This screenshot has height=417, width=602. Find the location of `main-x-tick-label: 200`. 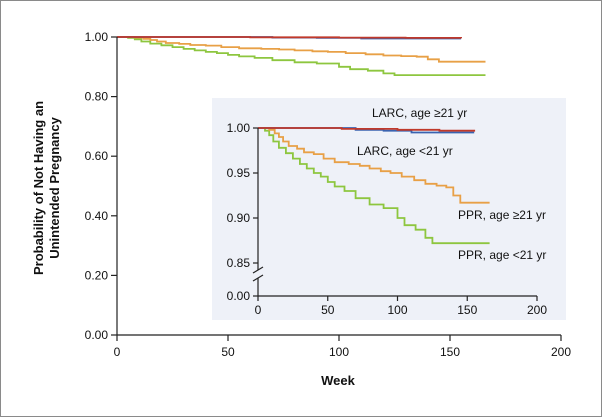

main-x-tick-label: 200 is located at coordinates (561, 352).